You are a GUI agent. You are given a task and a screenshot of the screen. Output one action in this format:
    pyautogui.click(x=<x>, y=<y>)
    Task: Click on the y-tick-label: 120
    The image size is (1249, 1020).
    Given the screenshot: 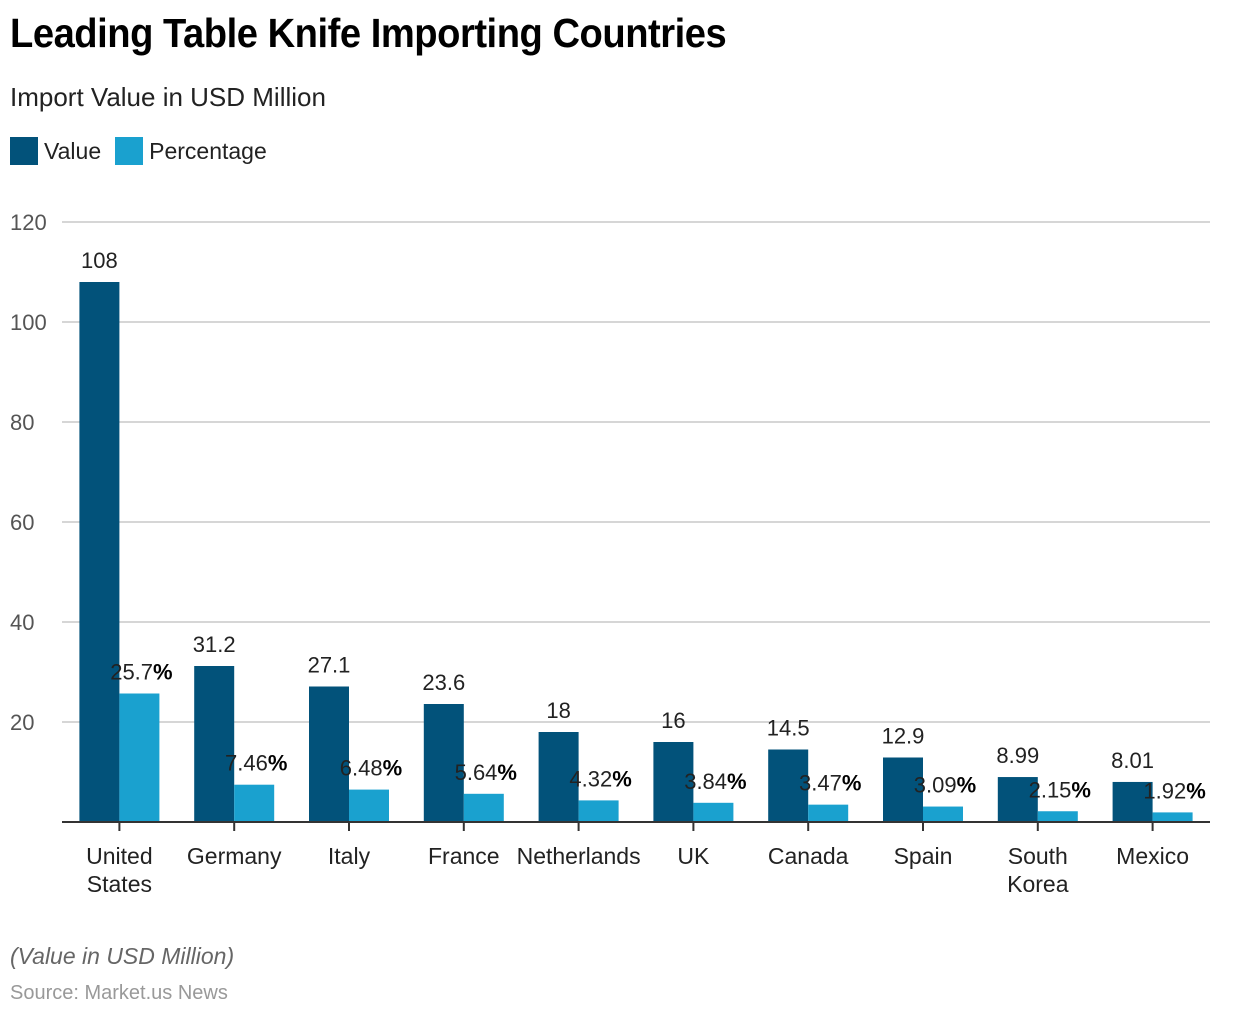 What is the action you would take?
    pyautogui.click(x=28, y=222)
    